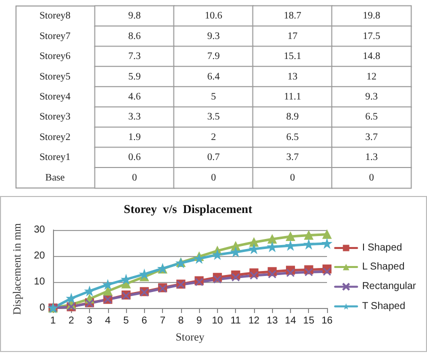 The width and height of the screenshot is (427, 353). What do you see at coordinates (382, 248) in the screenshot?
I see `legend-label: I Shaped` at bounding box center [382, 248].